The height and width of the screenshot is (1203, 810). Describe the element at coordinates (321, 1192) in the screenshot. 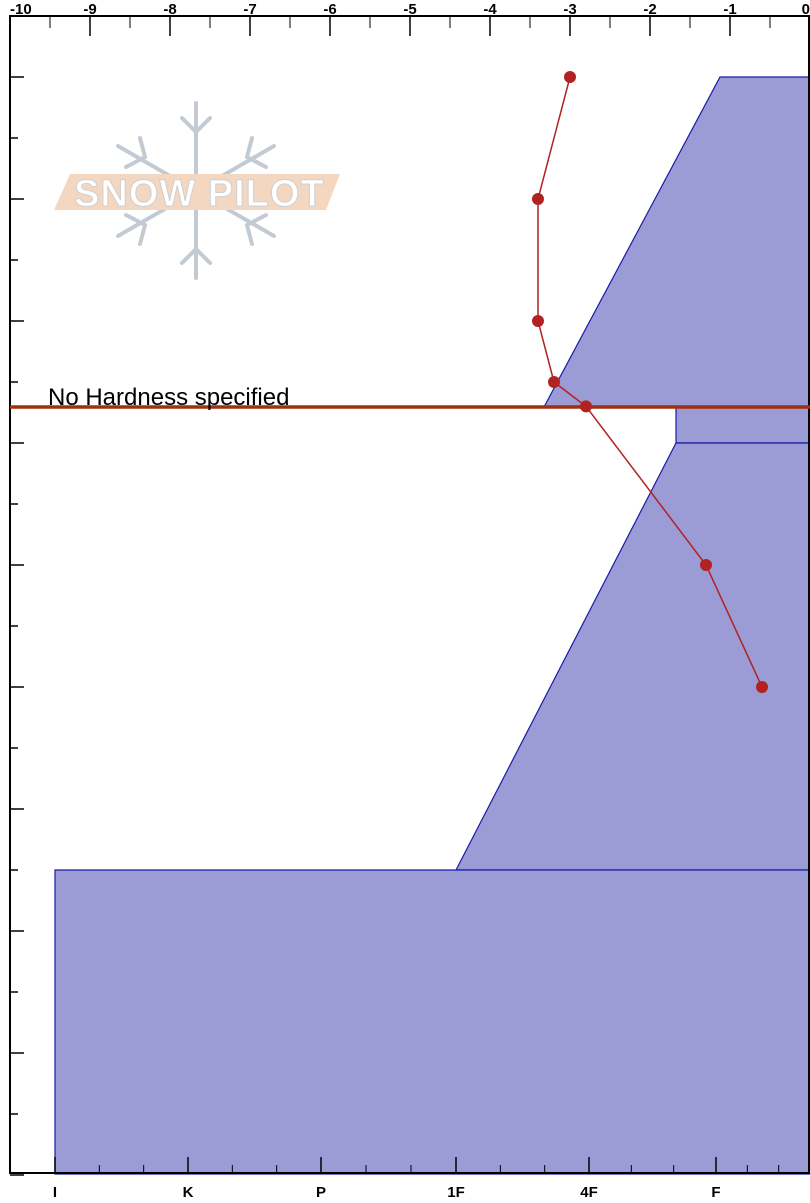

I see `bottom-tick-label: P` at that location.